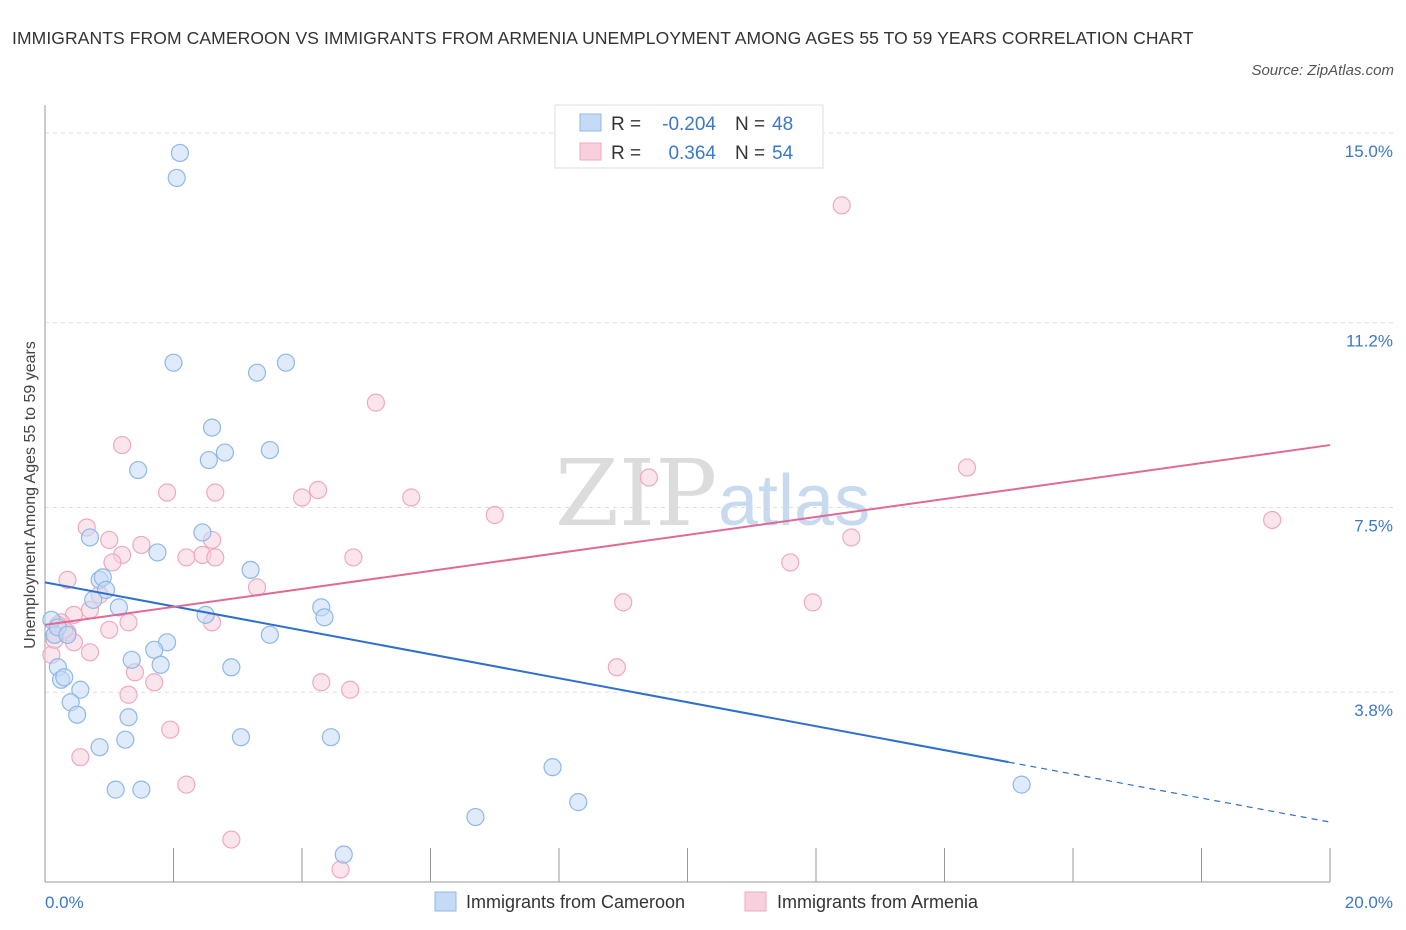  Describe the element at coordinates (689, 136) in the screenshot. I see `stats-legend: R = -0.204 N = 48 R = 0.364 N = 54` at that location.